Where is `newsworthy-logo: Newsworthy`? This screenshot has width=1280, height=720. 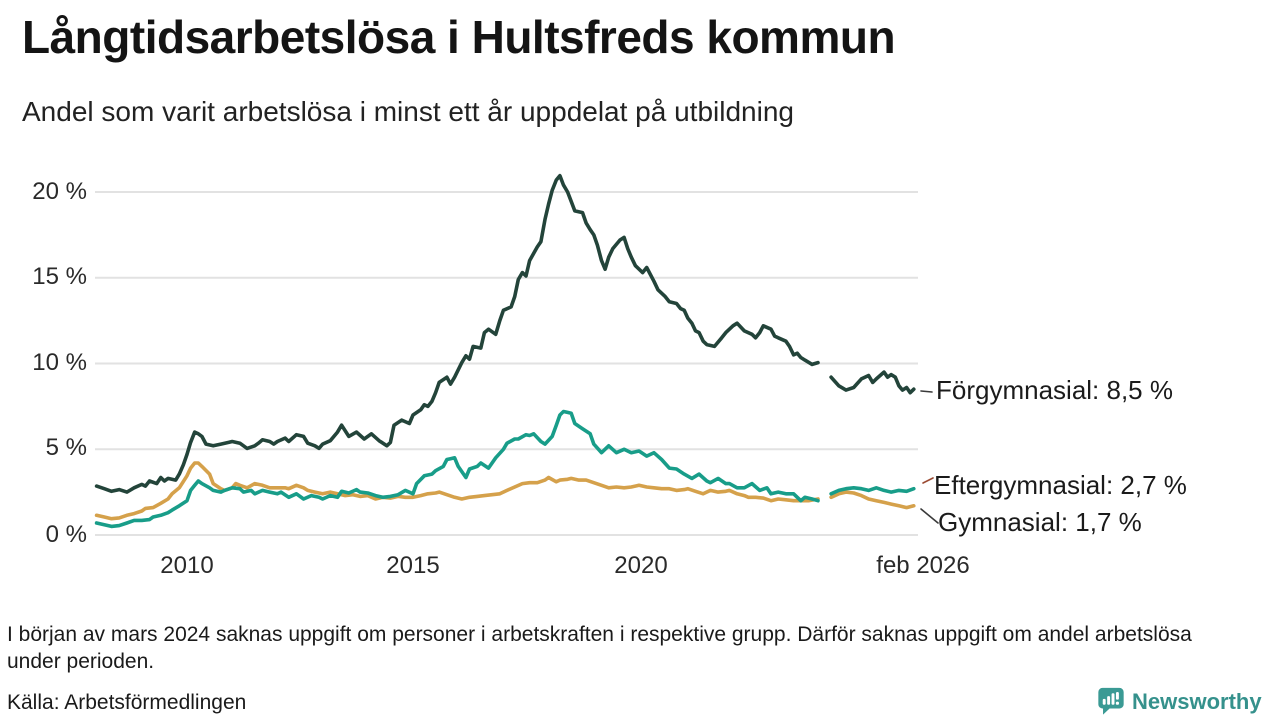 newsworthy-logo: Newsworthy is located at coordinates (1181, 702).